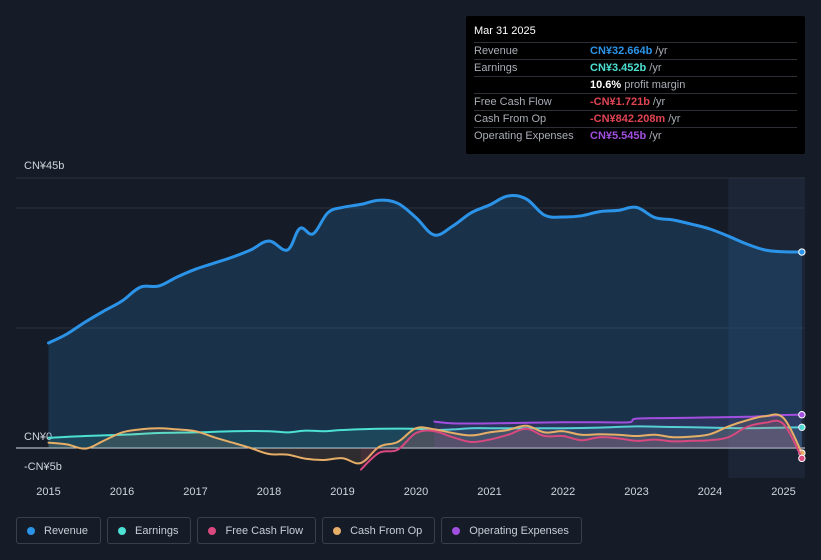 This screenshot has height=560, width=821. I want to click on free-cash-flow-line, so click(581, 445).